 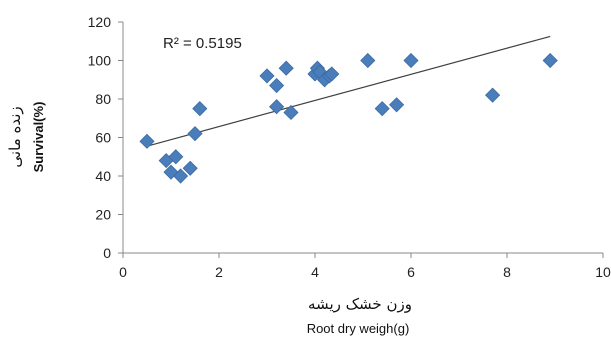 I want to click on y-tick-label: 80, so click(x=103, y=99).